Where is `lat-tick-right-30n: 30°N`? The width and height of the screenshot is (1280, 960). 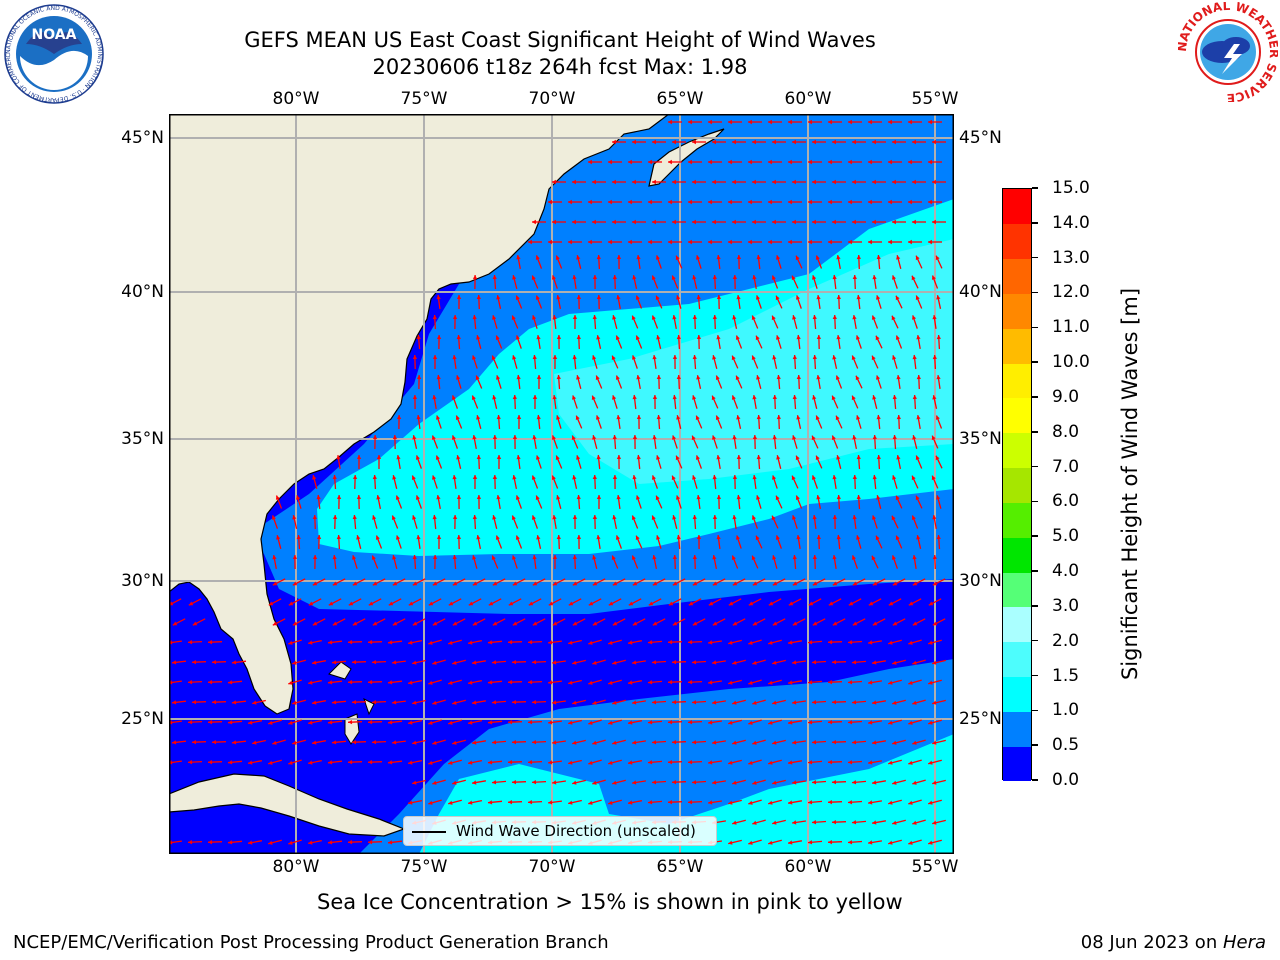
lat-tick-right-30n: 30°N is located at coordinates (980, 581).